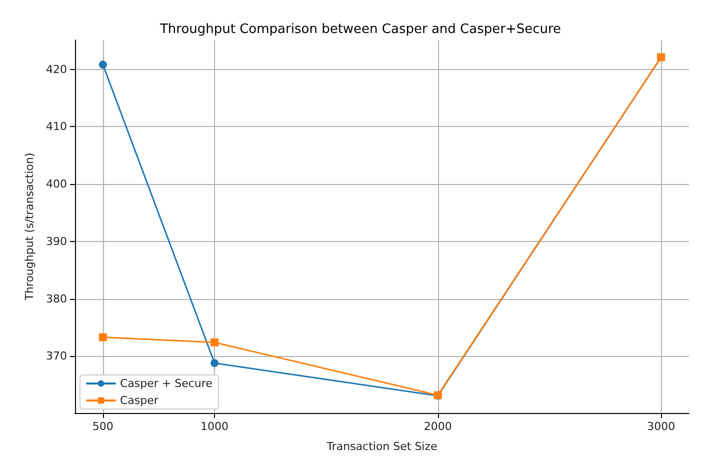 The width and height of the screenshot is (721, 468). What do you see at coordinates (56, 127) in the screenshot?
I see `y-tick-label: 410` at bounding box center [56, 127].